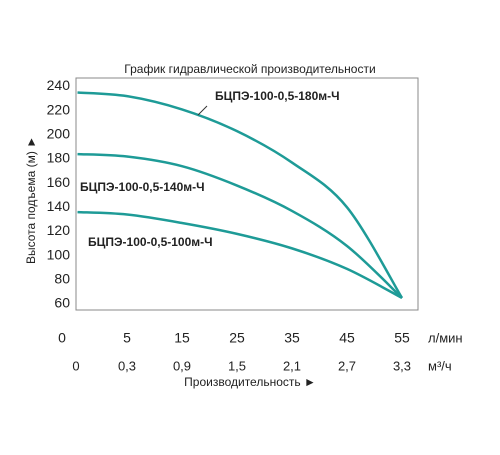 This screenshot has width=500, height=455. Describe the element at coordinates (277, 96) in the screenshot. I see `series-label: БЦПЭ-100-0,5-180м-Ч` at that location.